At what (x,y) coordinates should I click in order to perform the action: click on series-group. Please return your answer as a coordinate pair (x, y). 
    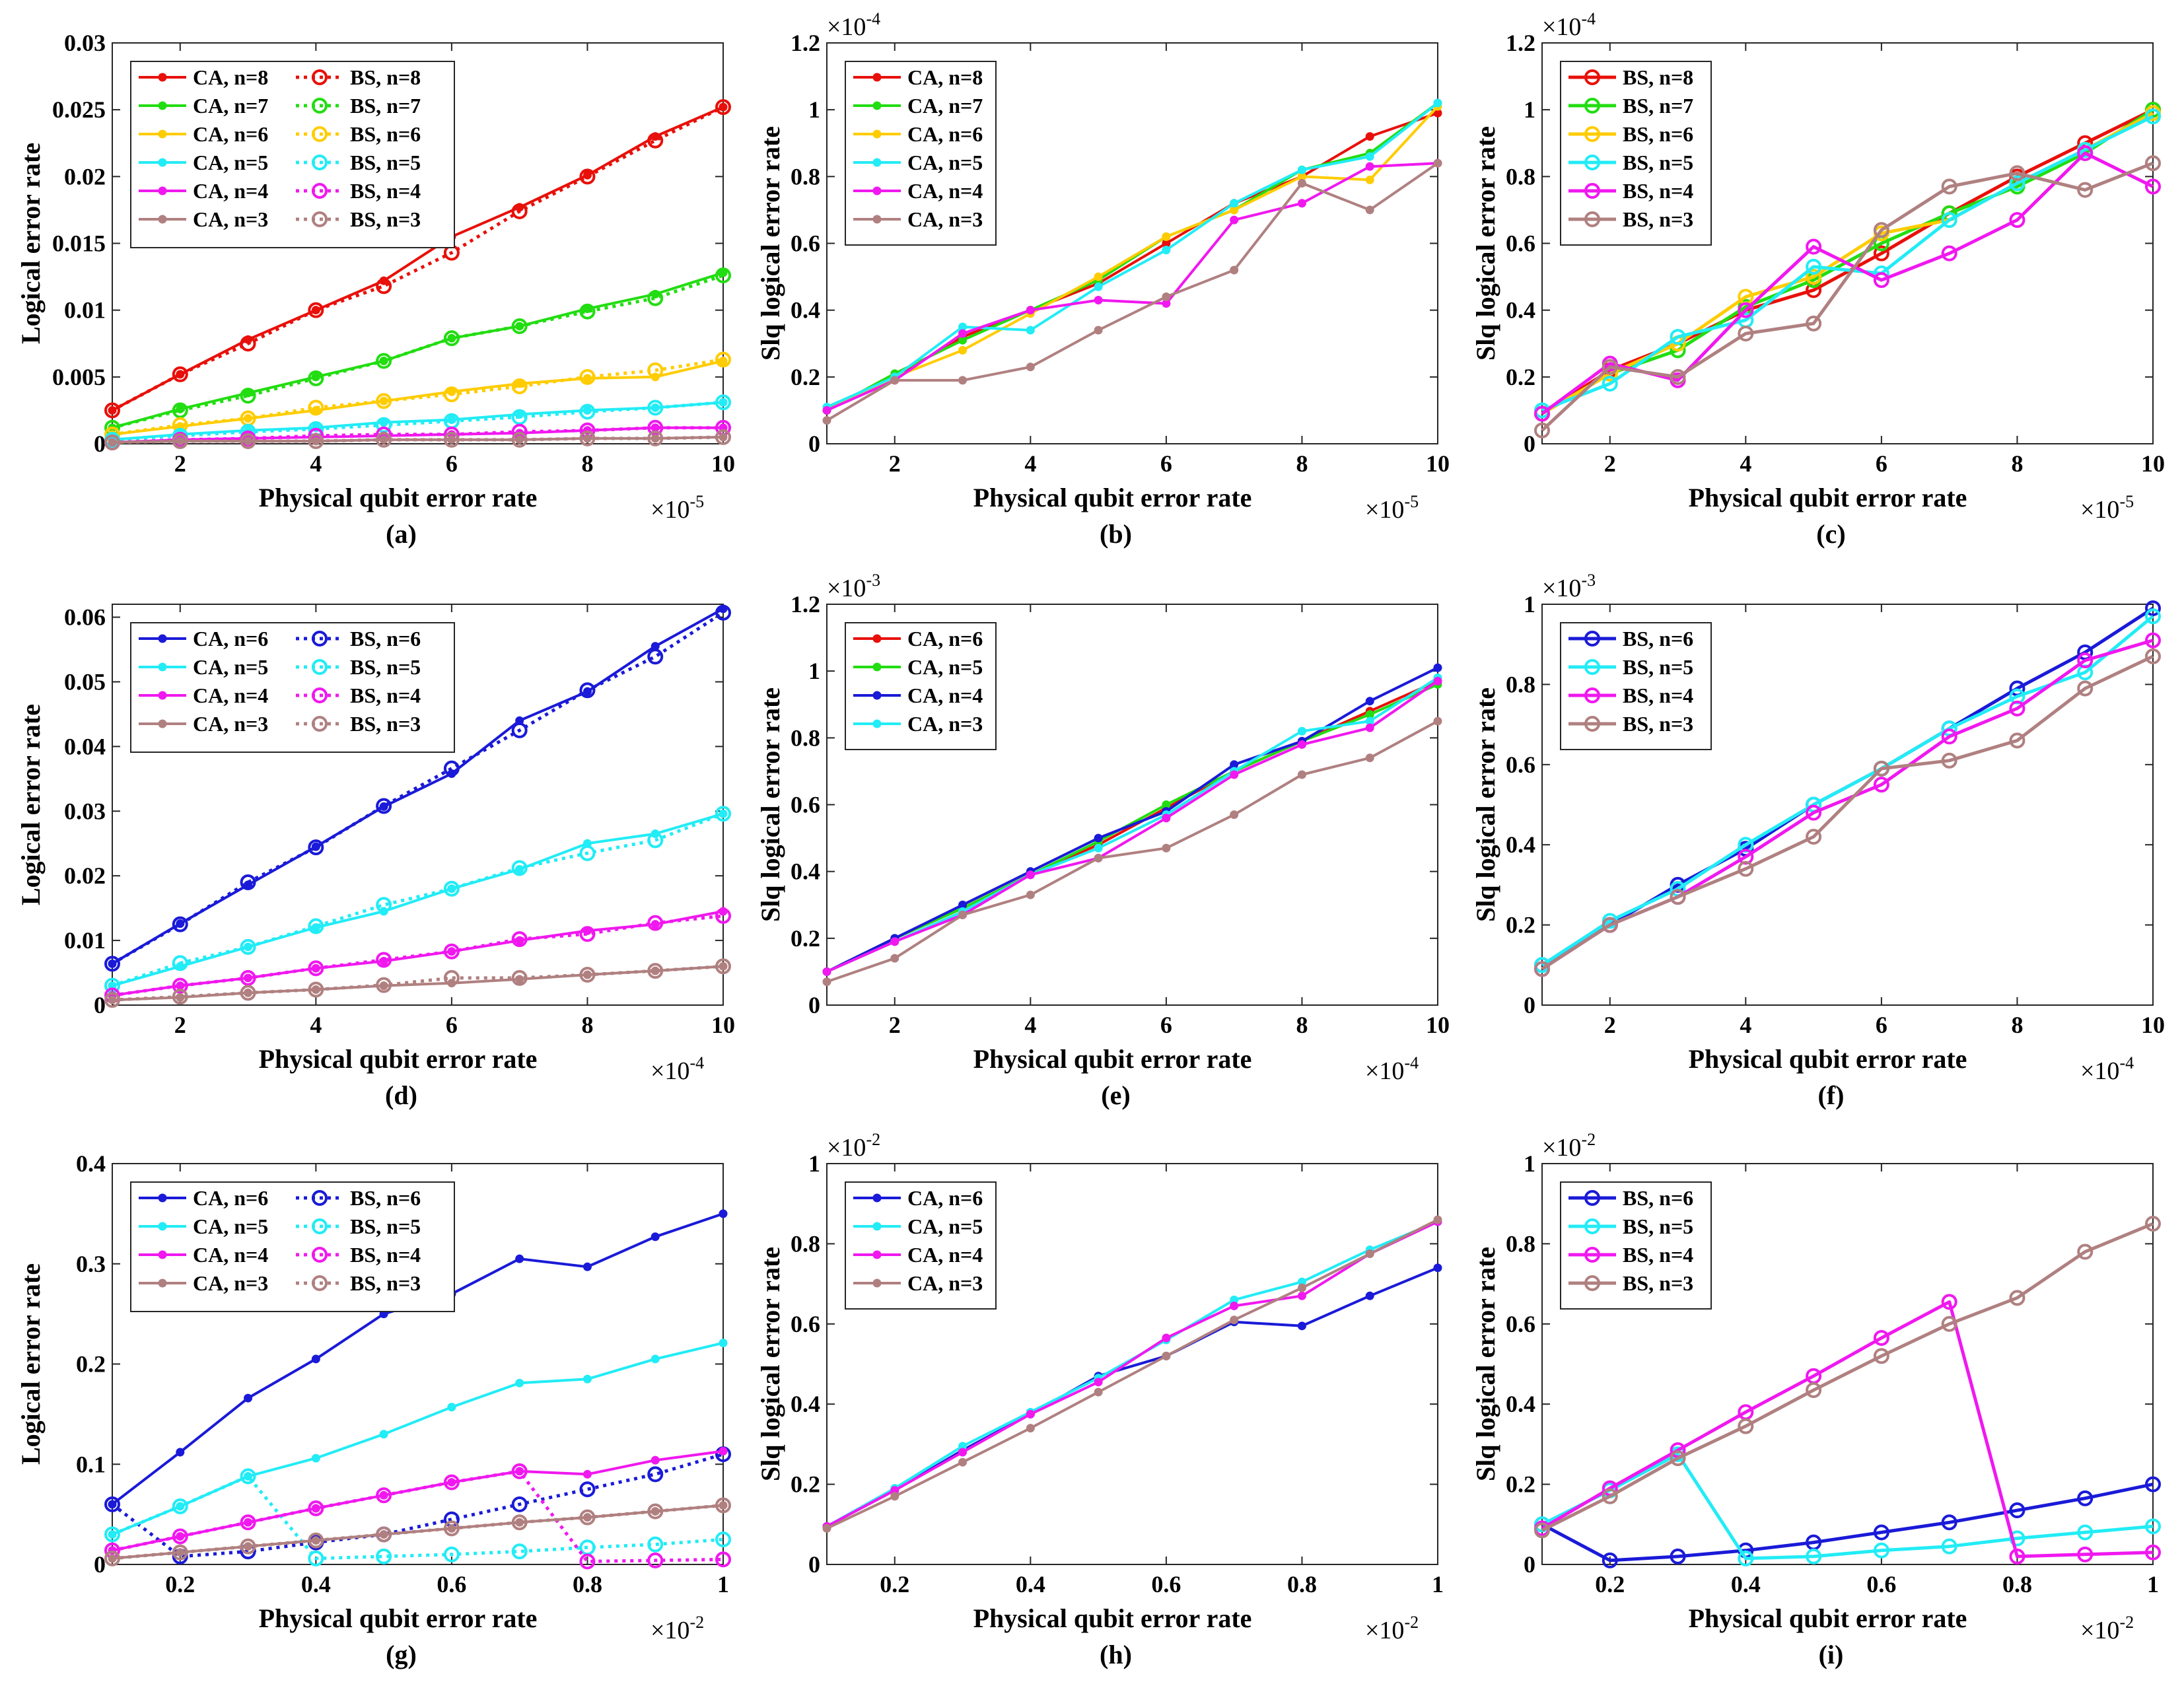
    Looking at the image, I should click on (417, 274).